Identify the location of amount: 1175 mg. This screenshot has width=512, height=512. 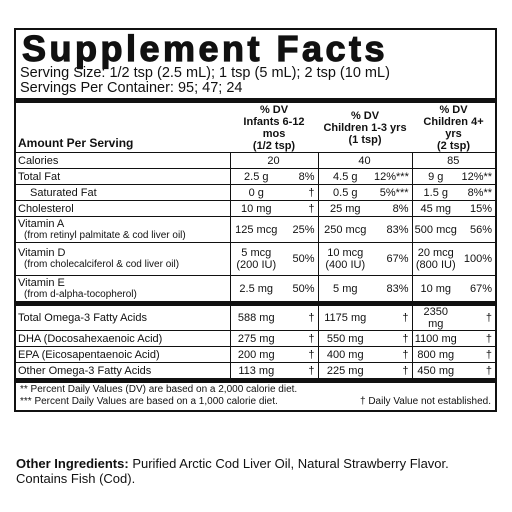
(345, 318).